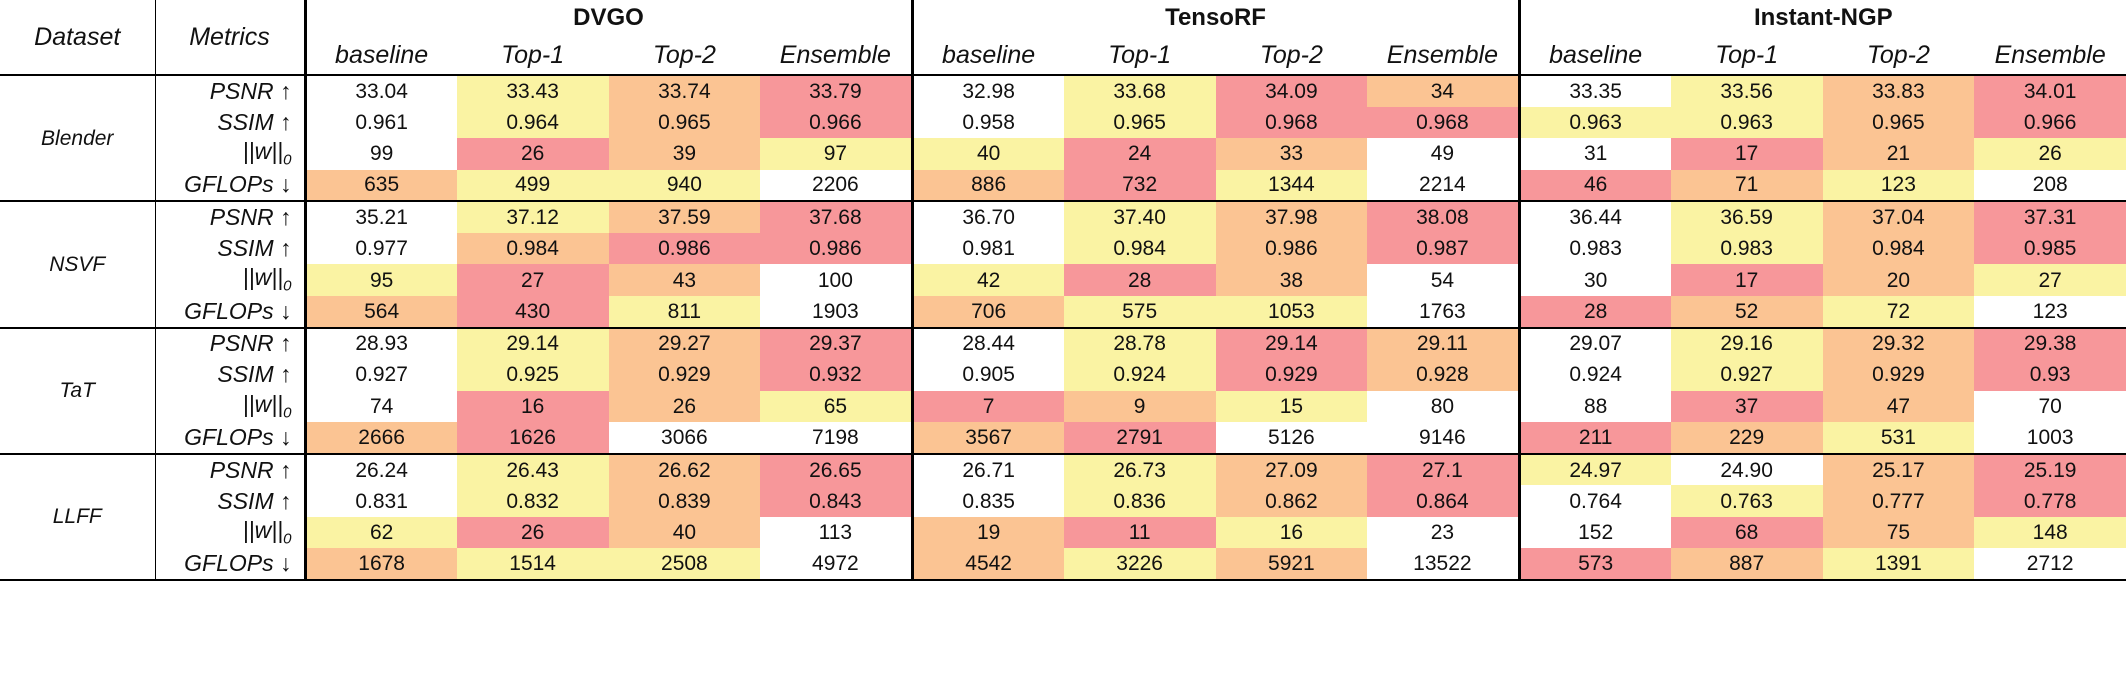 This screenshot has width=2126, height=696. Describe the element at coordinates (1594, 501) in the screenshot. I see `value-cell: 0.764` at that location.